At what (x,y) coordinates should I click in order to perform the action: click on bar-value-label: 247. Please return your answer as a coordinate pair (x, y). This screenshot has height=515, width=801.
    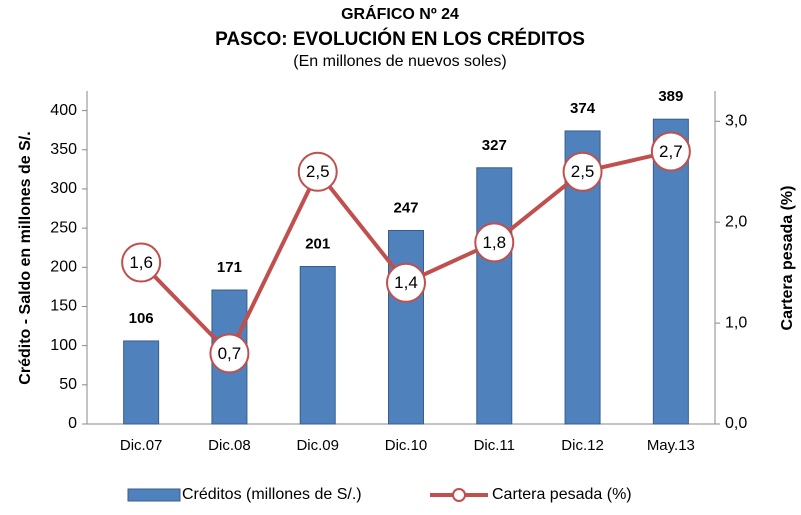
    Looking at the image, I should click on (405, 207).